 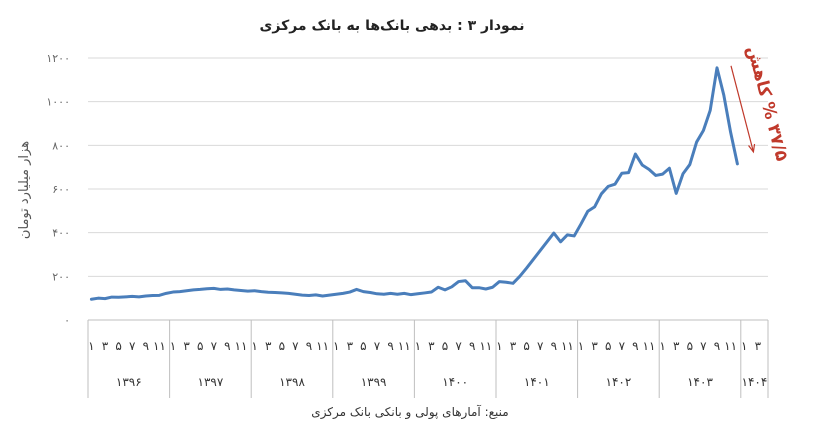 What do you see at coordinates (61, 189) in the screenshot?
I see `y-tick-label: ۶۰۰` at bounding box center [61, 189].